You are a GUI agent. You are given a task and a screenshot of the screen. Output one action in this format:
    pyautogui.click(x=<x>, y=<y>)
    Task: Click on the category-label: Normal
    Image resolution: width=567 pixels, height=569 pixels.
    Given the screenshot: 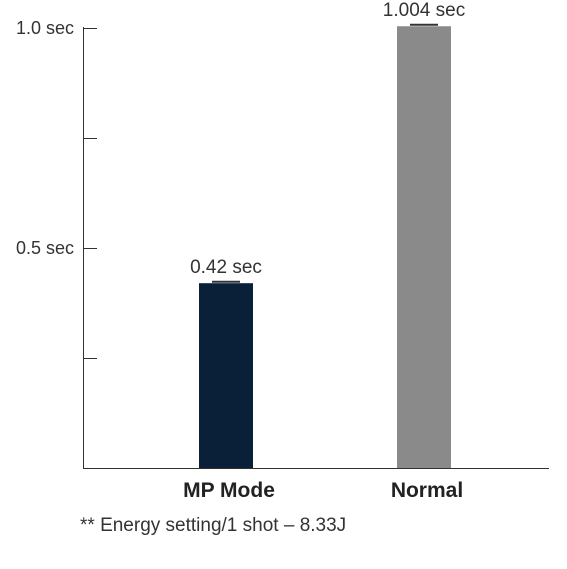 What is the action you would take?
    pyautogui.click(x=427, y=490)
    